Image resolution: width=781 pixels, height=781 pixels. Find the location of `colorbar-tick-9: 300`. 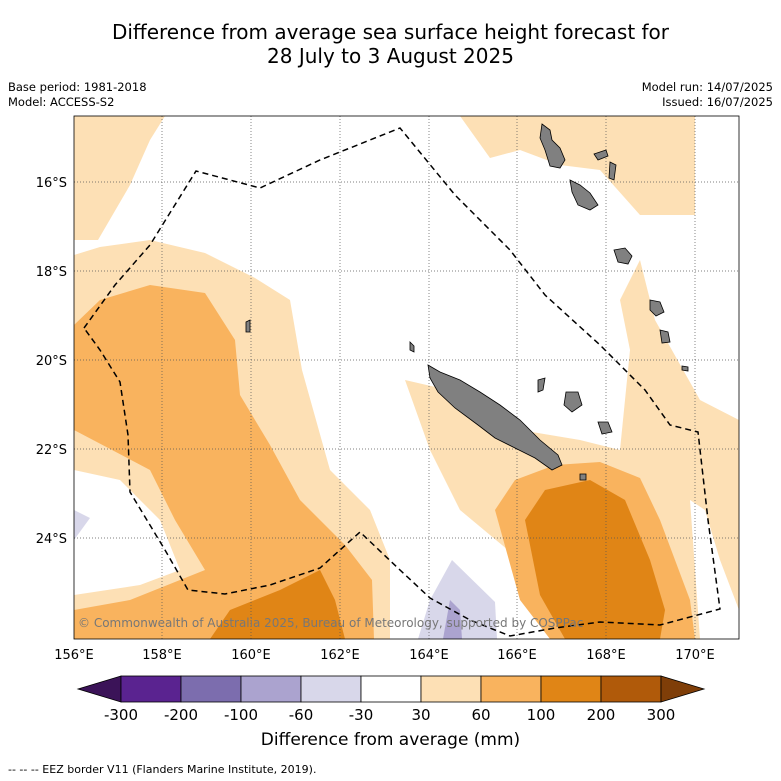

colorbar-tick-9: 300 is located at coordinates (661, 715).